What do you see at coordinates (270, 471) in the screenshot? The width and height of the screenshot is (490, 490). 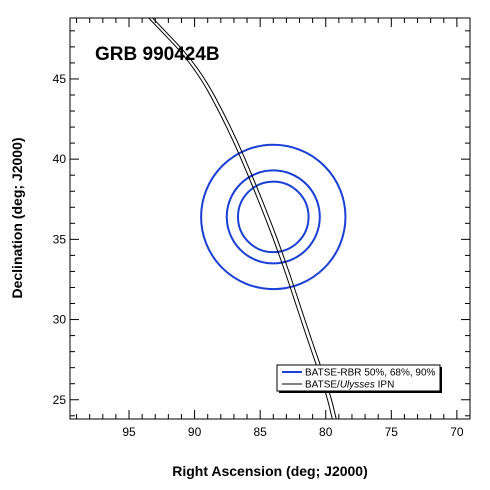 I see `x-axis-label: Right Ascension (deg; J2000)` at bounding box center [270, 471].